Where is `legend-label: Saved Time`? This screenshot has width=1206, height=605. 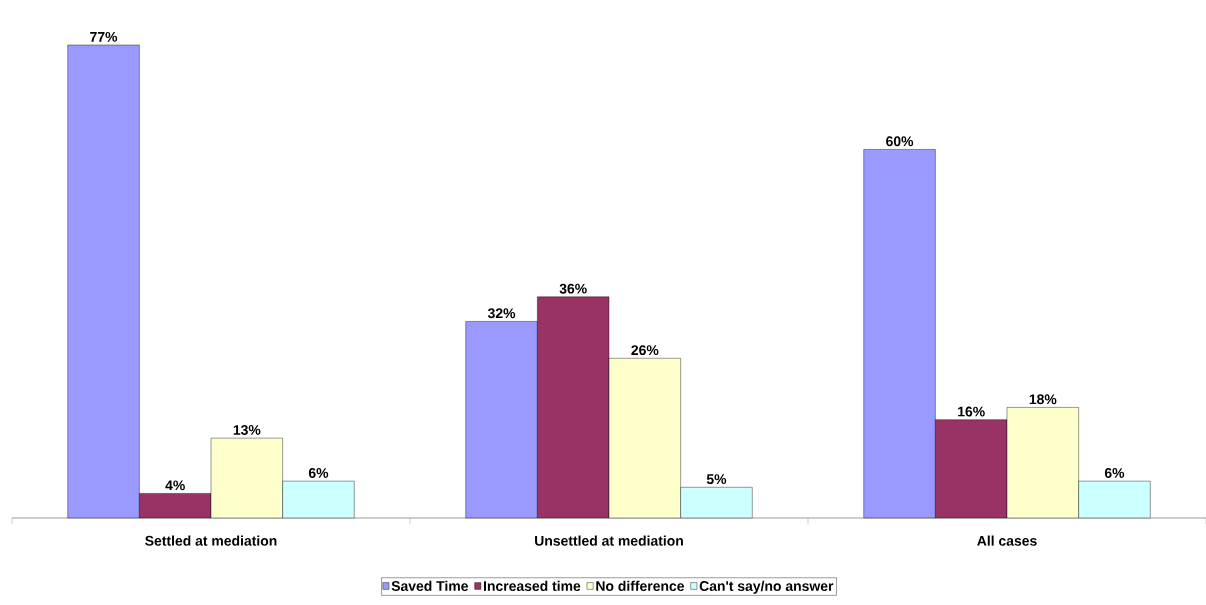
legend-label: Saved Time is located at coordinates (429, 585).